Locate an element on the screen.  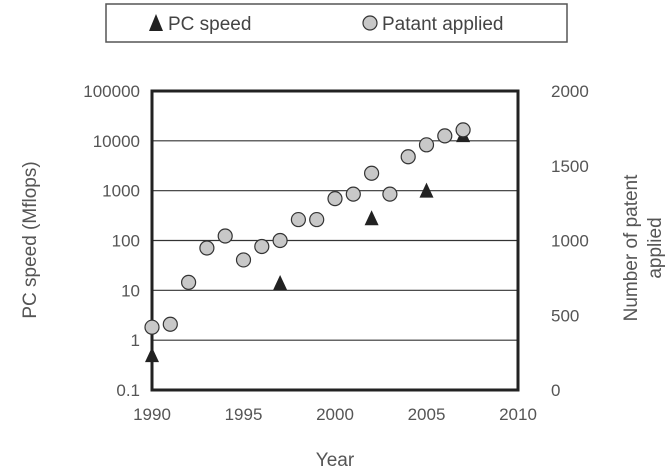
y-right-tick-label: 1500 is located at coordinates (570, 166).